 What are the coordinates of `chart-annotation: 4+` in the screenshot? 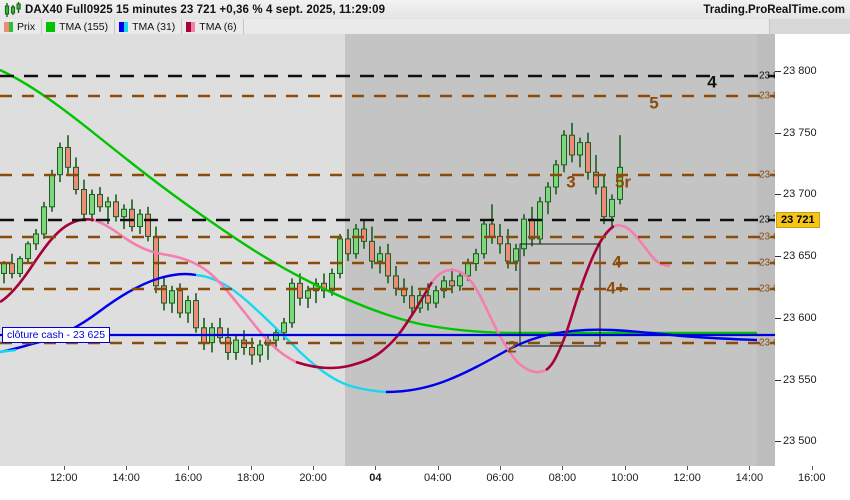 It's located at (616, 288).